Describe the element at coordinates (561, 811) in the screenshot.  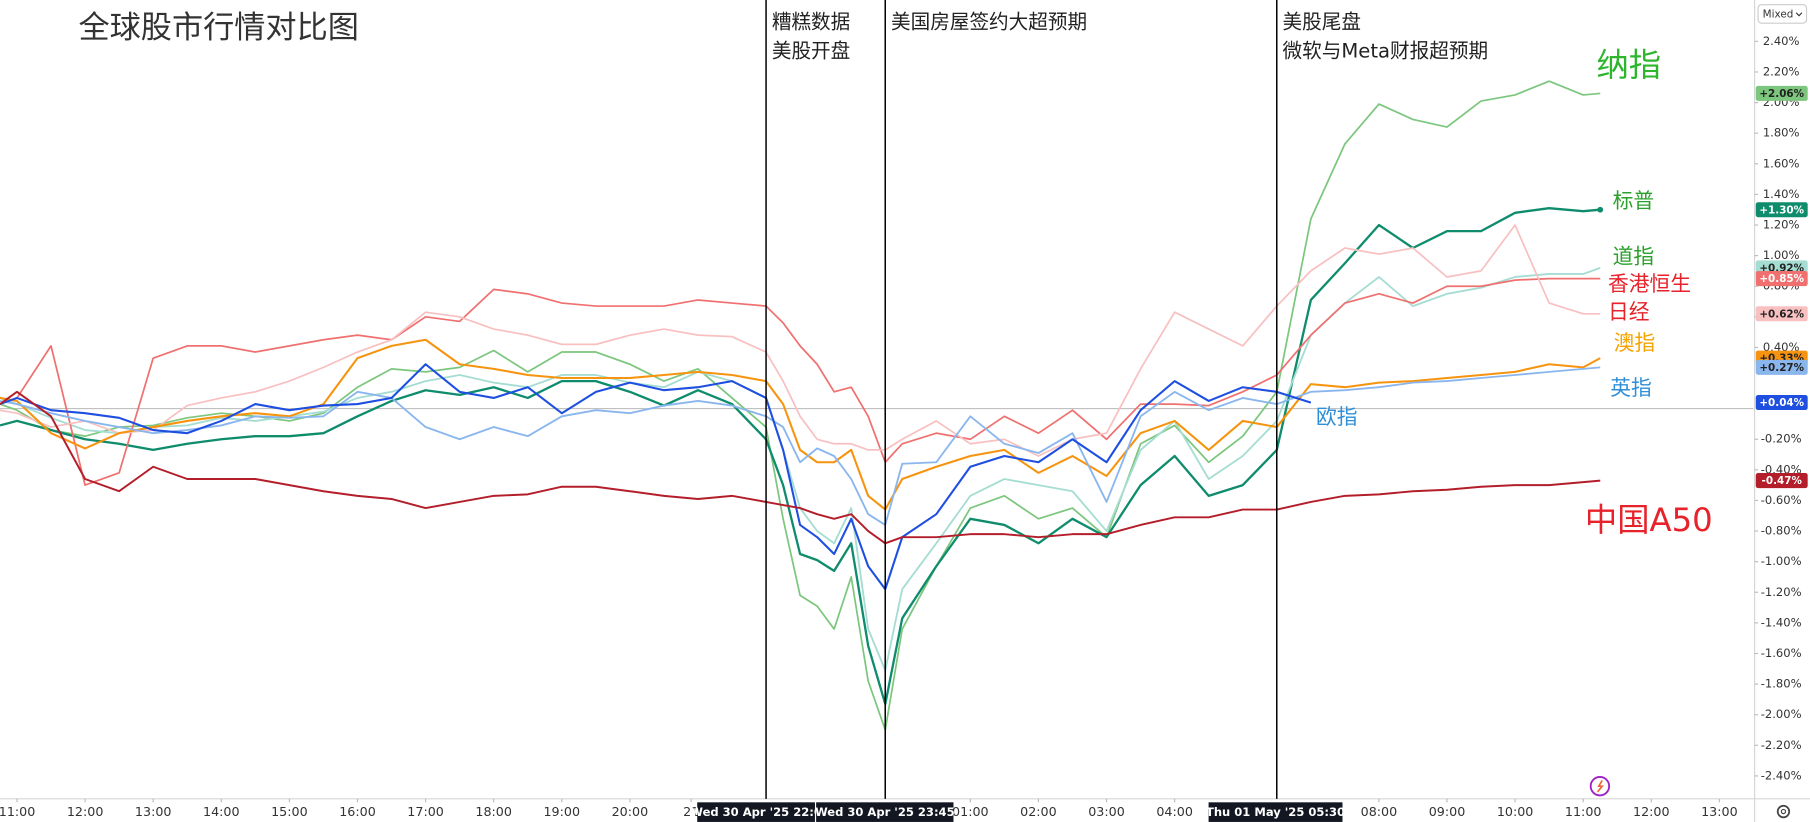
I see `x-tick-label: 19:00` at that location.